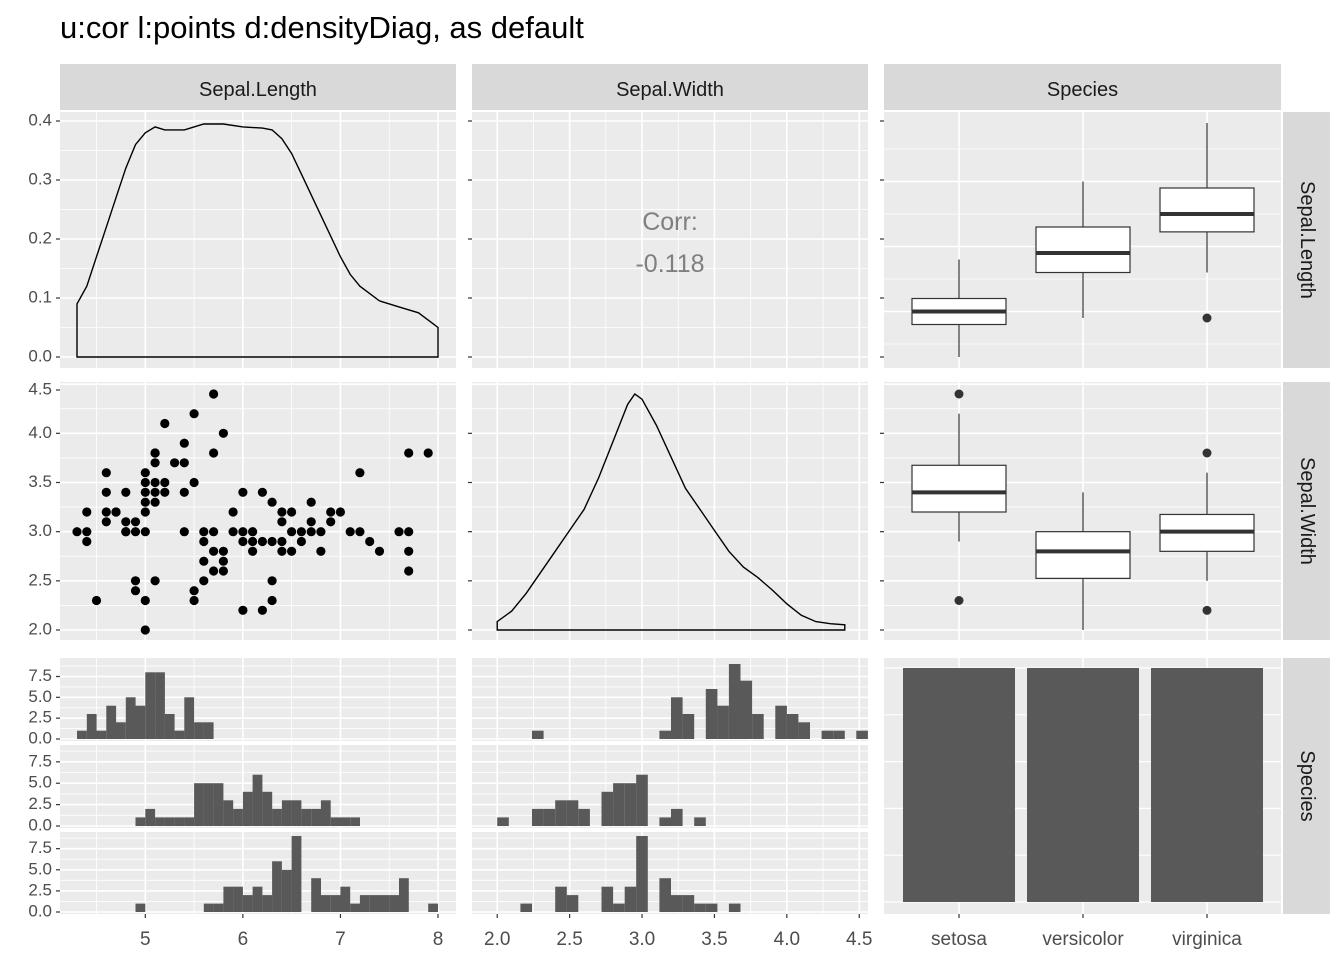 The image size is (1344, 960). What do you see at coordinates (145, 939) in the screenshot?
I see `x-tick-label: 5` at bounding box center [145, 939].